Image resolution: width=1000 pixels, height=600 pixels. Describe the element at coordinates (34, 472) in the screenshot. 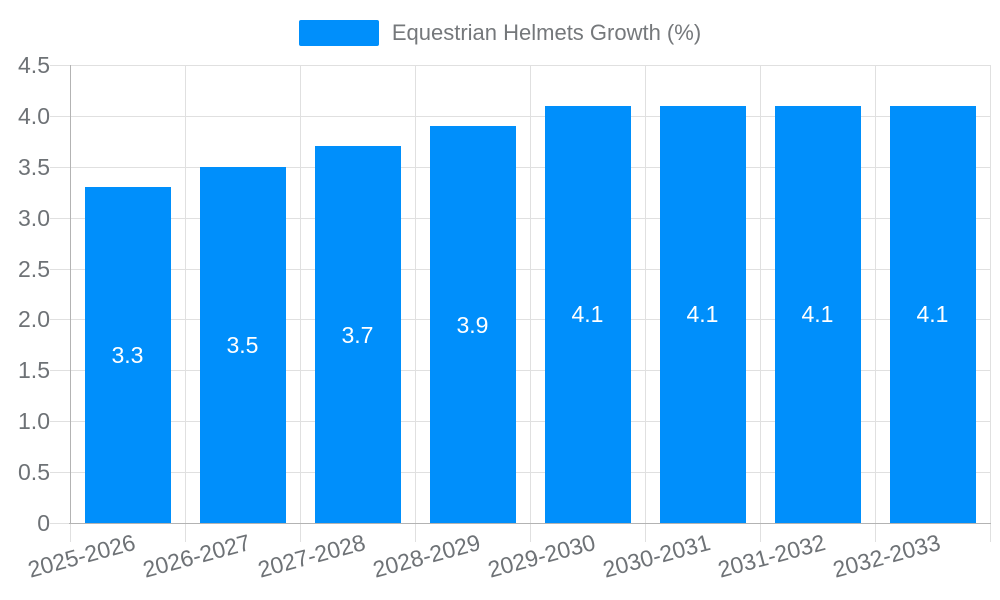

I see `y-axis-tick-label: 0.5` at that location.